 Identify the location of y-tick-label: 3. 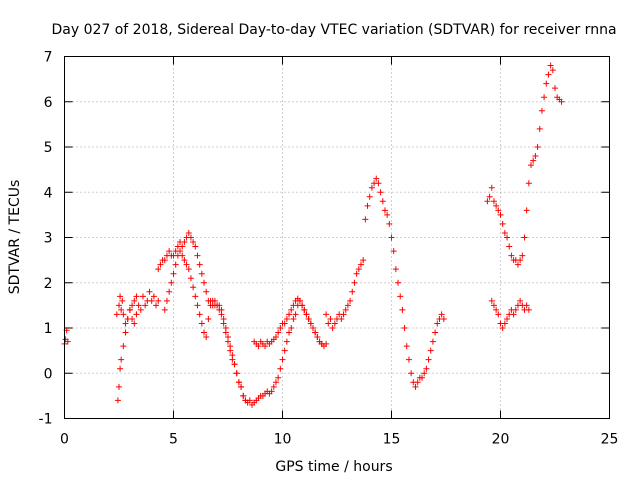
(48, 239).